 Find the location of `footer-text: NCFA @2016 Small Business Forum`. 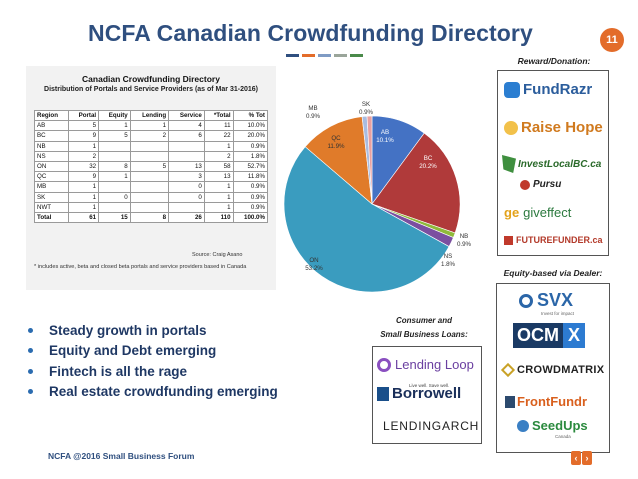

footer-text: NCFA @2016 Small Business Forum is located at coordinates (121, 456).